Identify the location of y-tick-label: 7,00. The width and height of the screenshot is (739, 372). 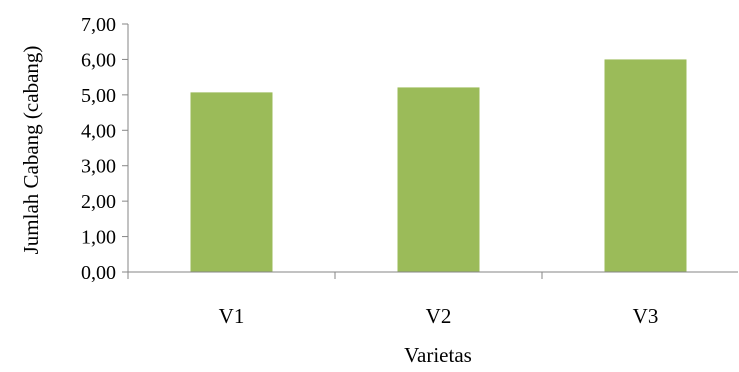
(98, 25).